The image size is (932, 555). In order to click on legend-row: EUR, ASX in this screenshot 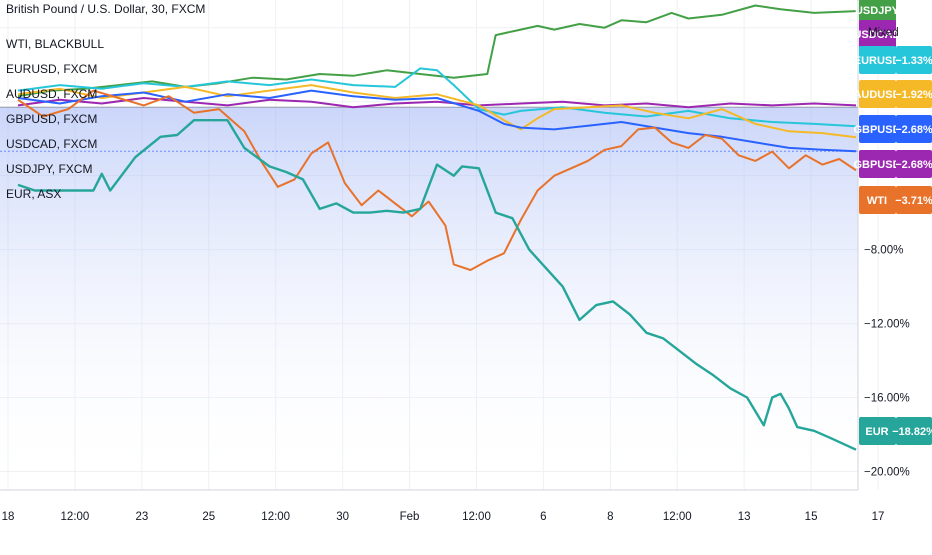, I will do `click(33, 194)`.